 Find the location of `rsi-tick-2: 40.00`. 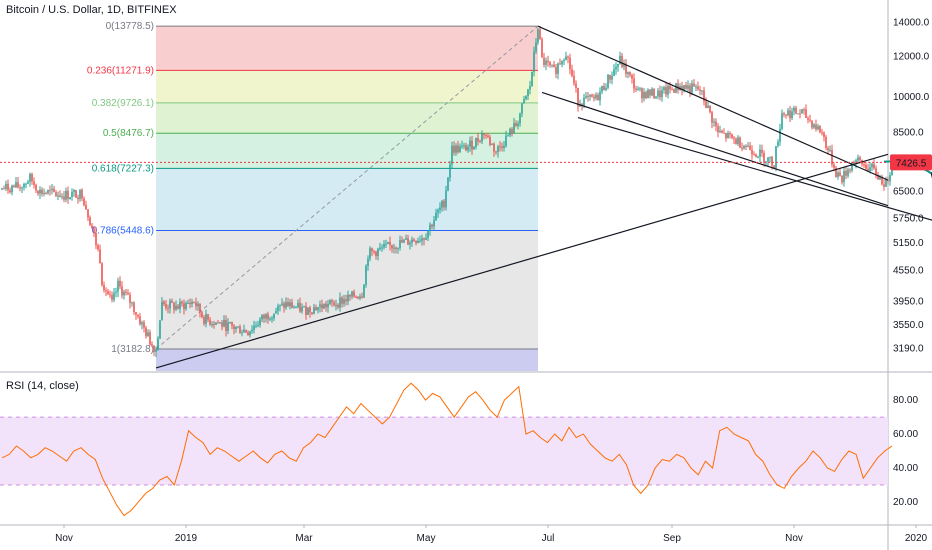

rsi-tick-2: 40.00 is located at coordinates (905, 468).